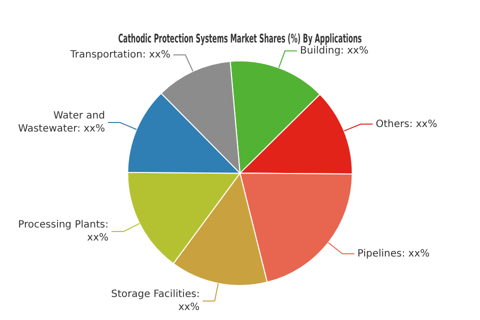 The width and height of the screenshot is (480, 320). Describe the element at coordinates (240, 39) in the screenshot. I see `chart-title: Cathodic Protection Systems Market Shares (%) By Applications` at that location.